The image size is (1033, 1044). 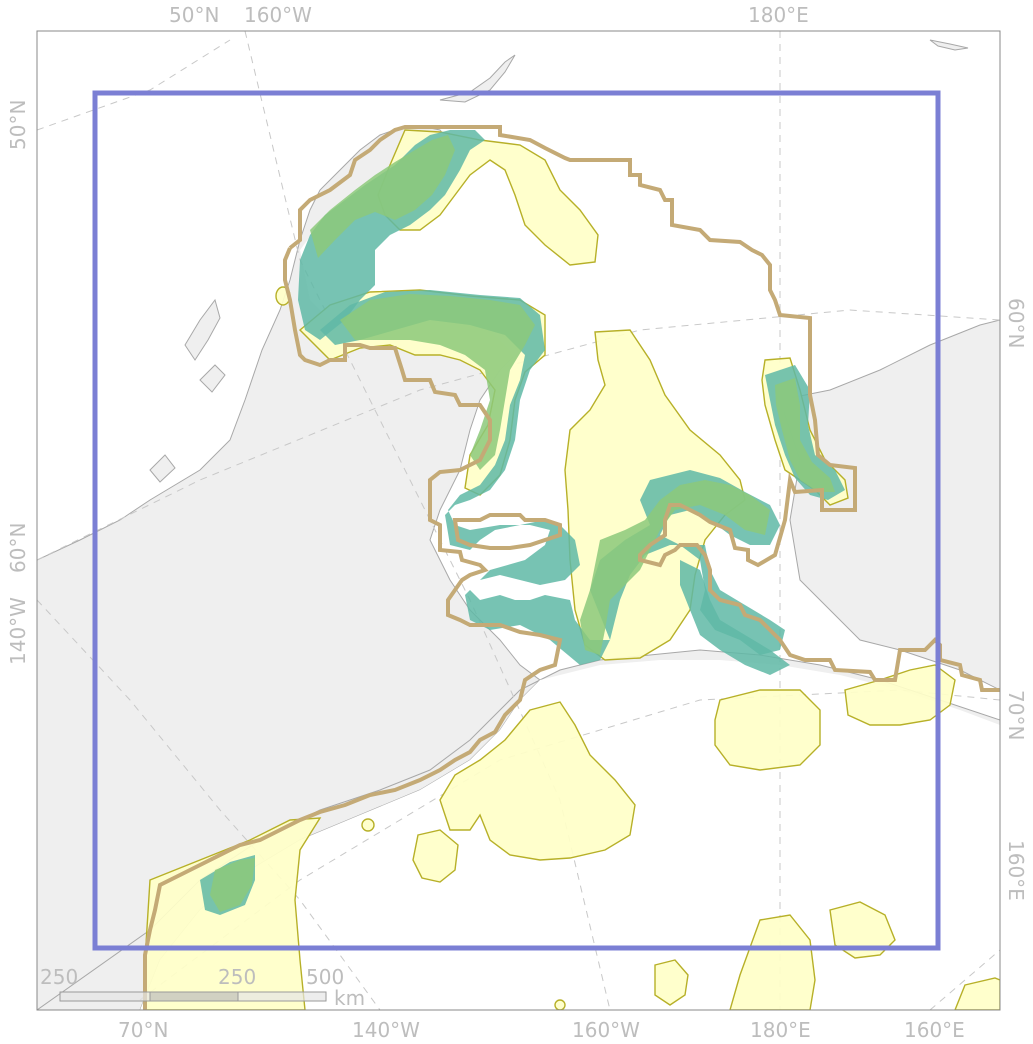 I want to click on scale-tick-1: 250, so click(x=59, y=977).